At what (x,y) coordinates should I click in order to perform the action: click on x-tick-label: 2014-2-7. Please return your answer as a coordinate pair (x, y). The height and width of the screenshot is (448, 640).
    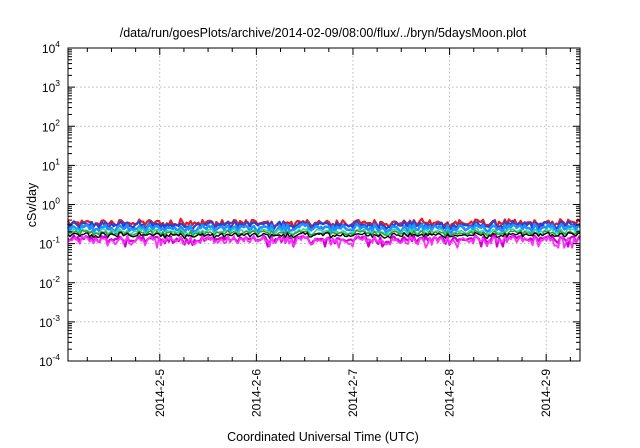
    Looking at the image, I should click on (353, 393).